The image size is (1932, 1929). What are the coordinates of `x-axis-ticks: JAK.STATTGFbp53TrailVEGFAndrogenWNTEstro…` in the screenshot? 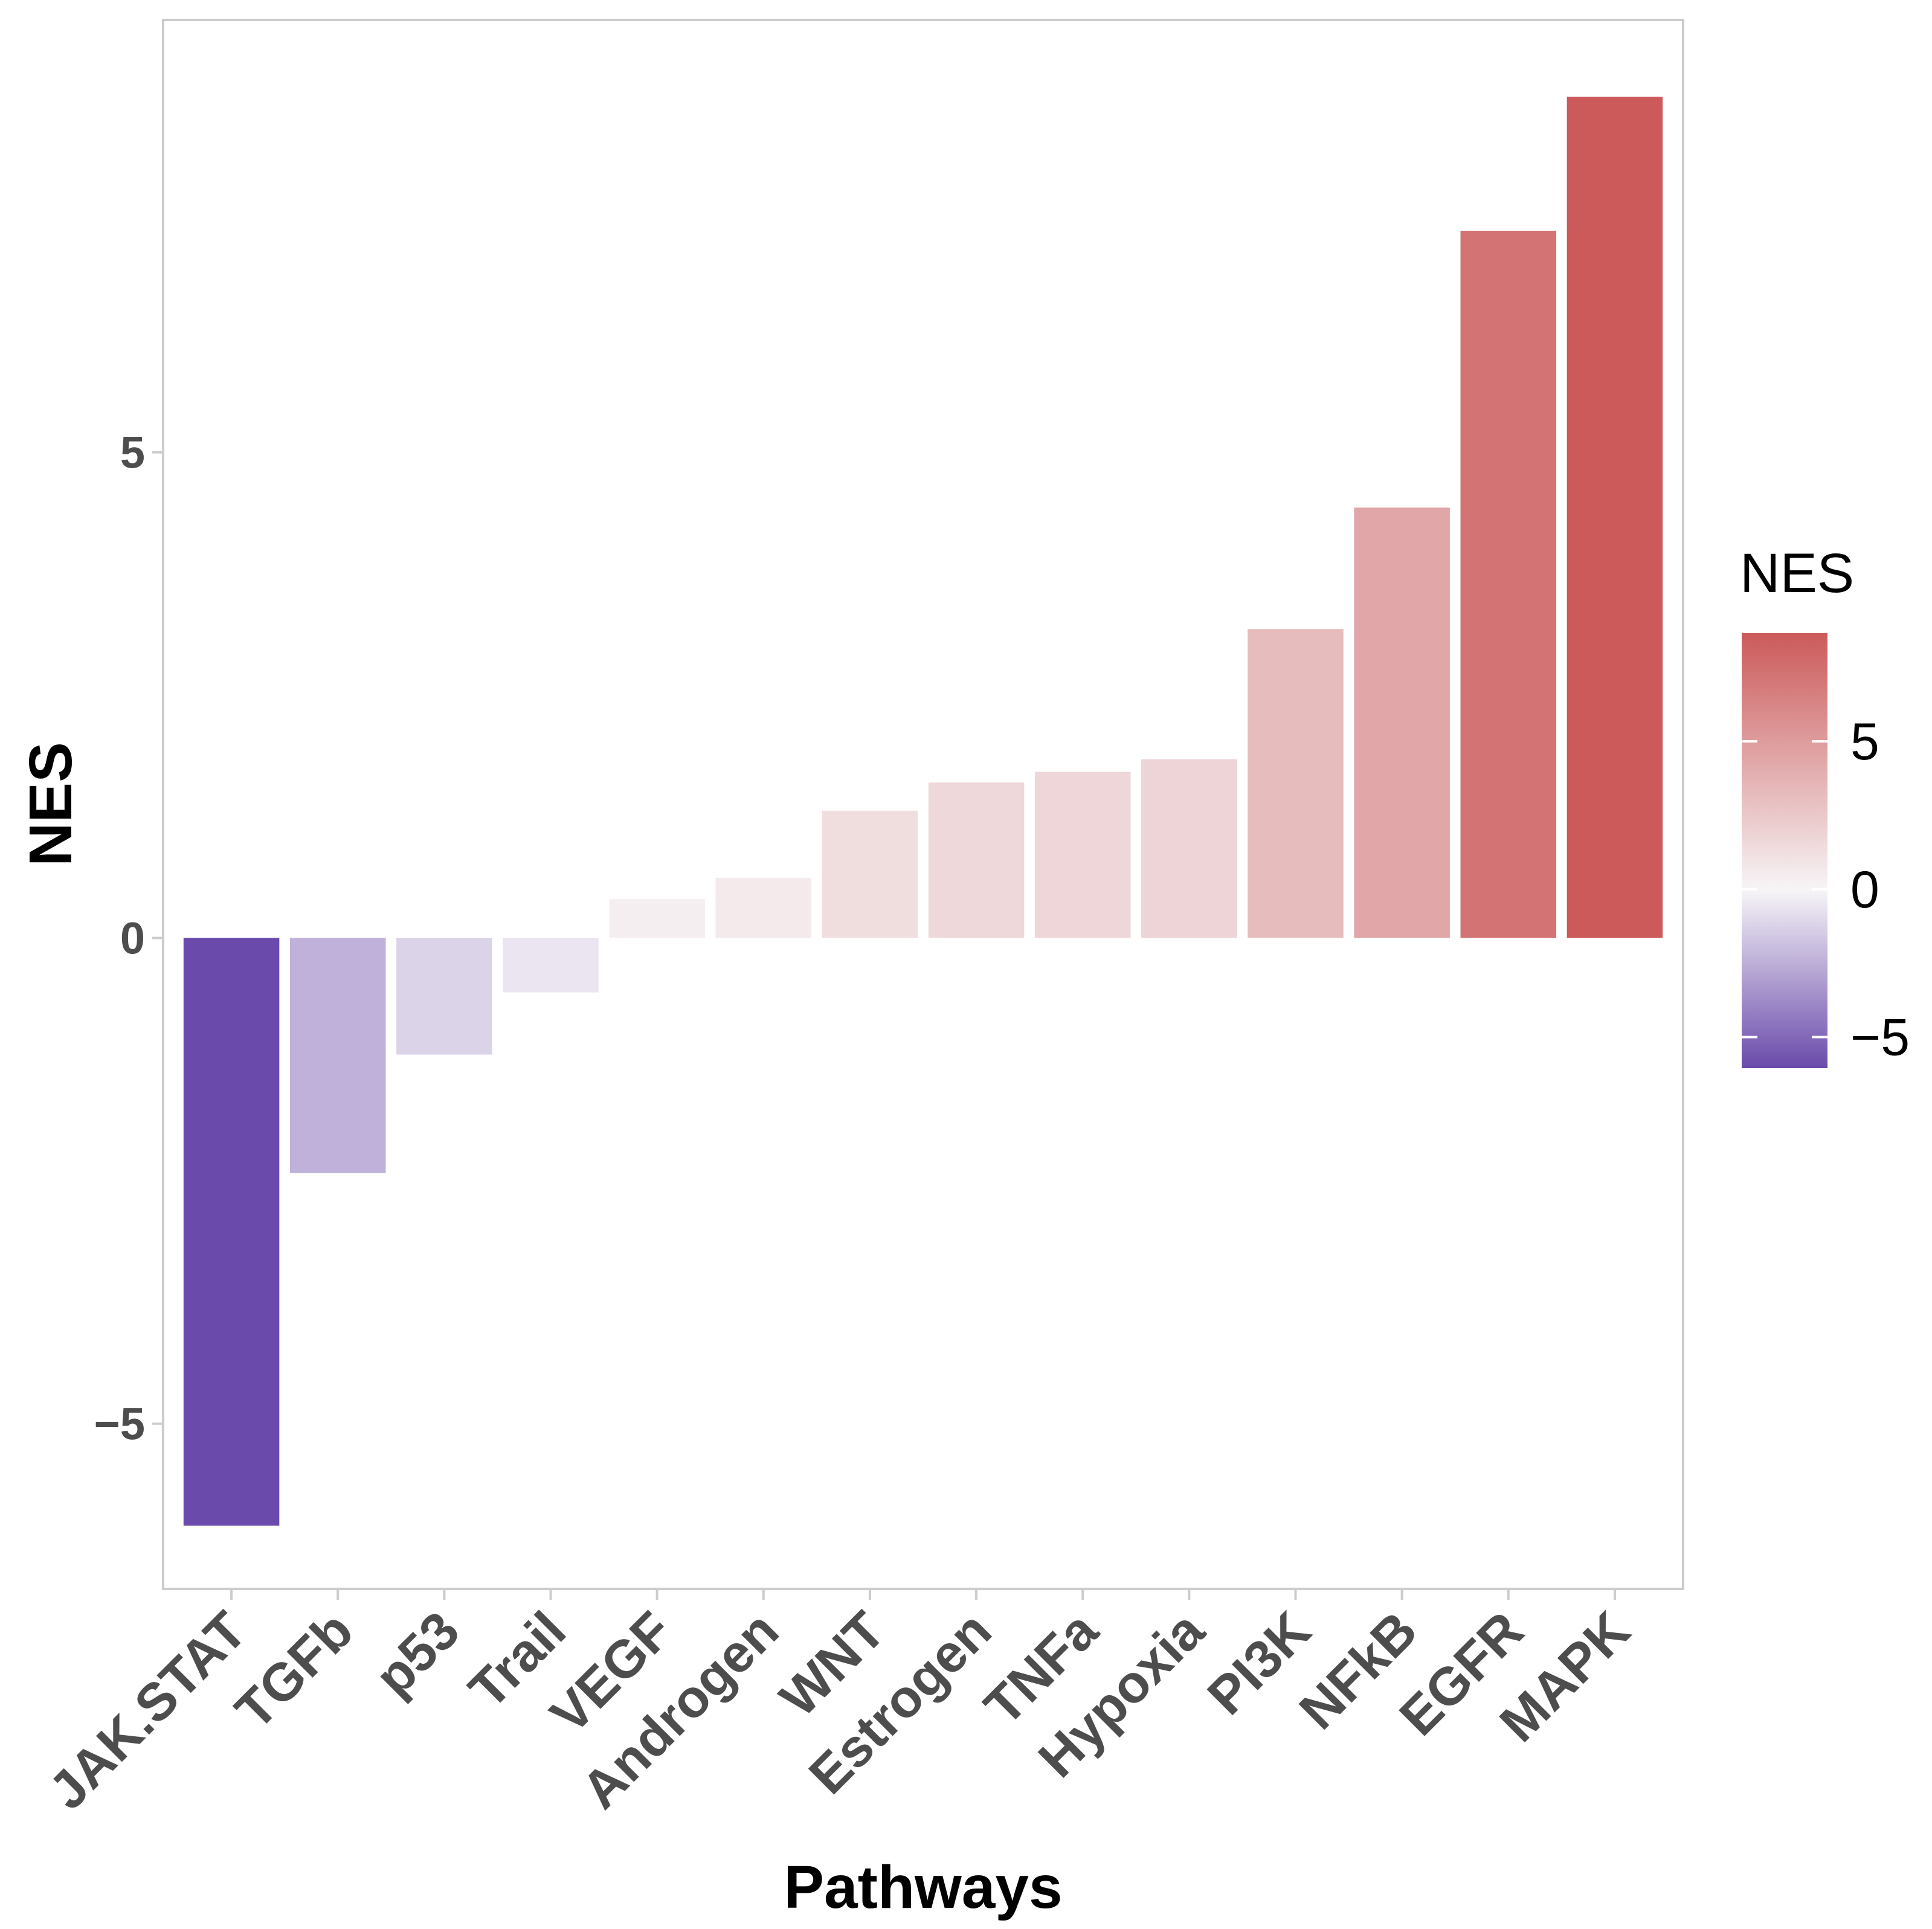 It's located at (839, 1704).